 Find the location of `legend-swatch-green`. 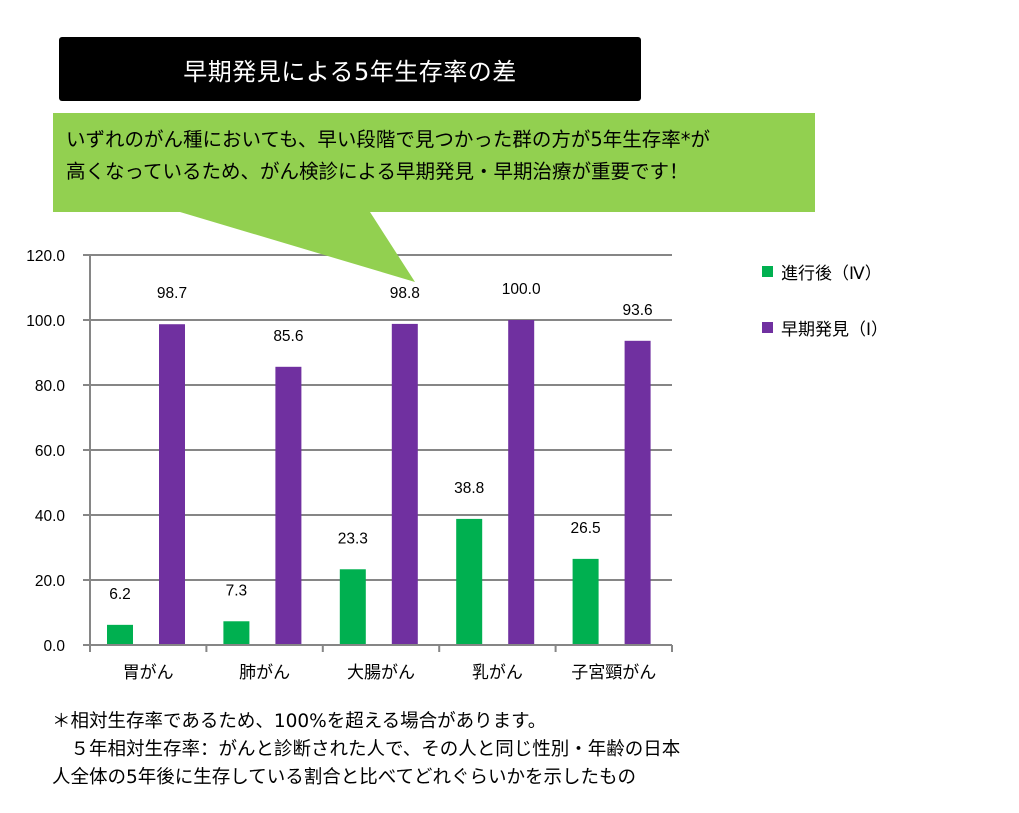

legend-swatch-green is located at coordinates (767, 271).